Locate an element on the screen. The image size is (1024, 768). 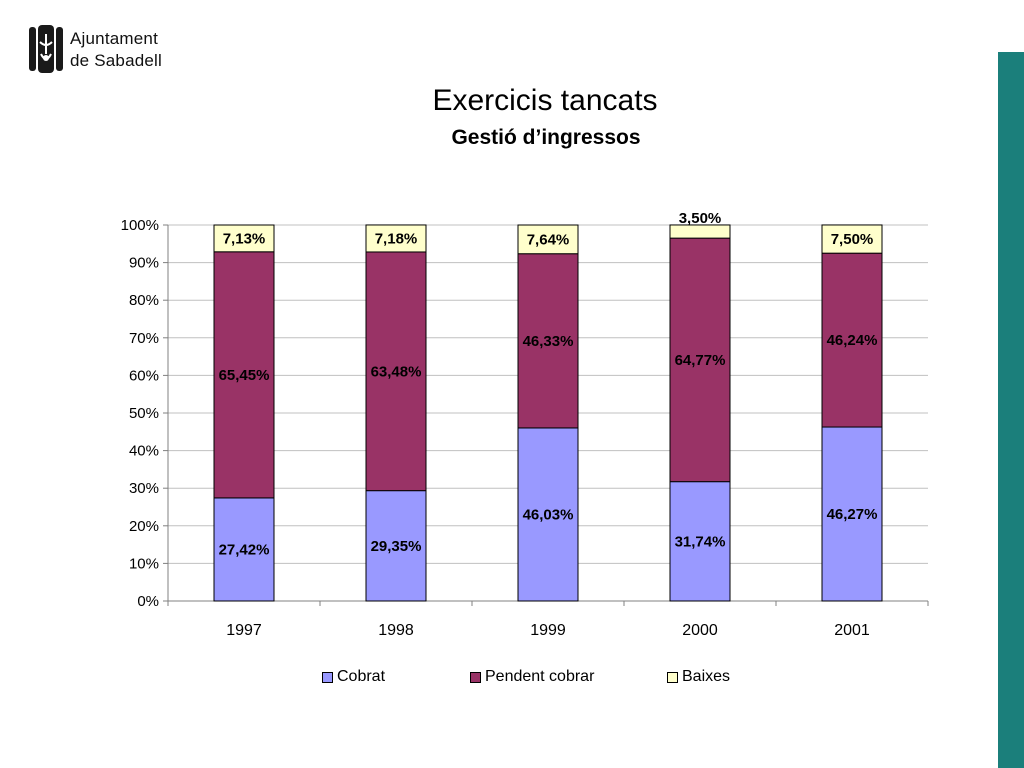
data-label: 27,42% is located at coordinates (244, 549).